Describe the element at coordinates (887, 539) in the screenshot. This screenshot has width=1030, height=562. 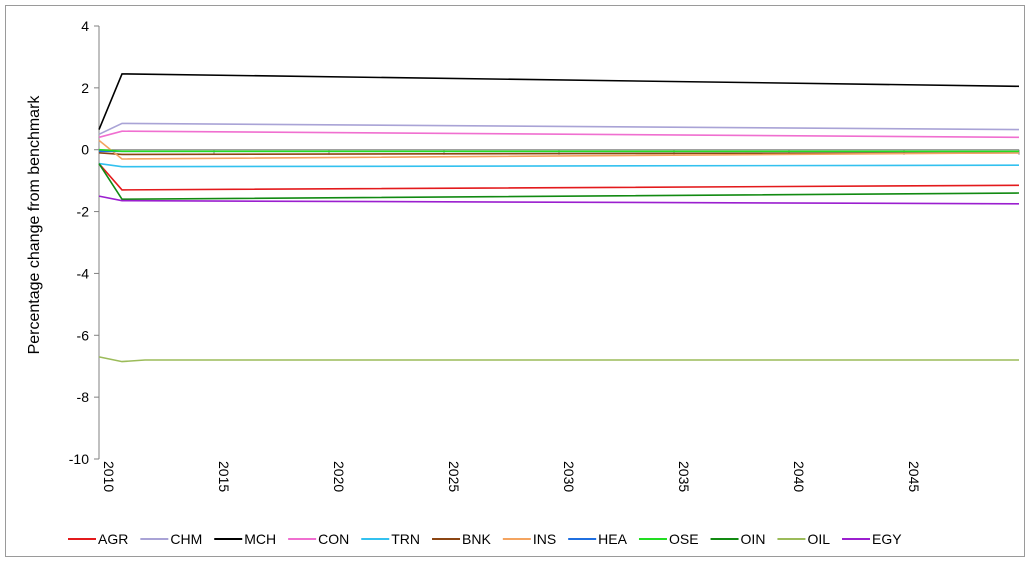
I see `legend-label-egy: EGY` at that location.